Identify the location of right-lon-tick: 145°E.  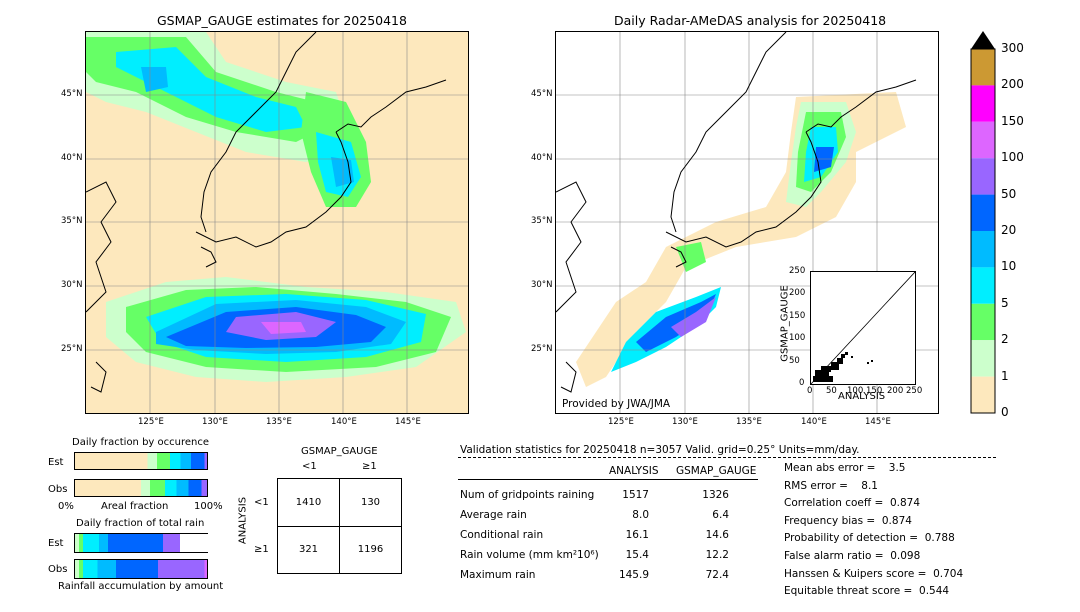
(878, 422).